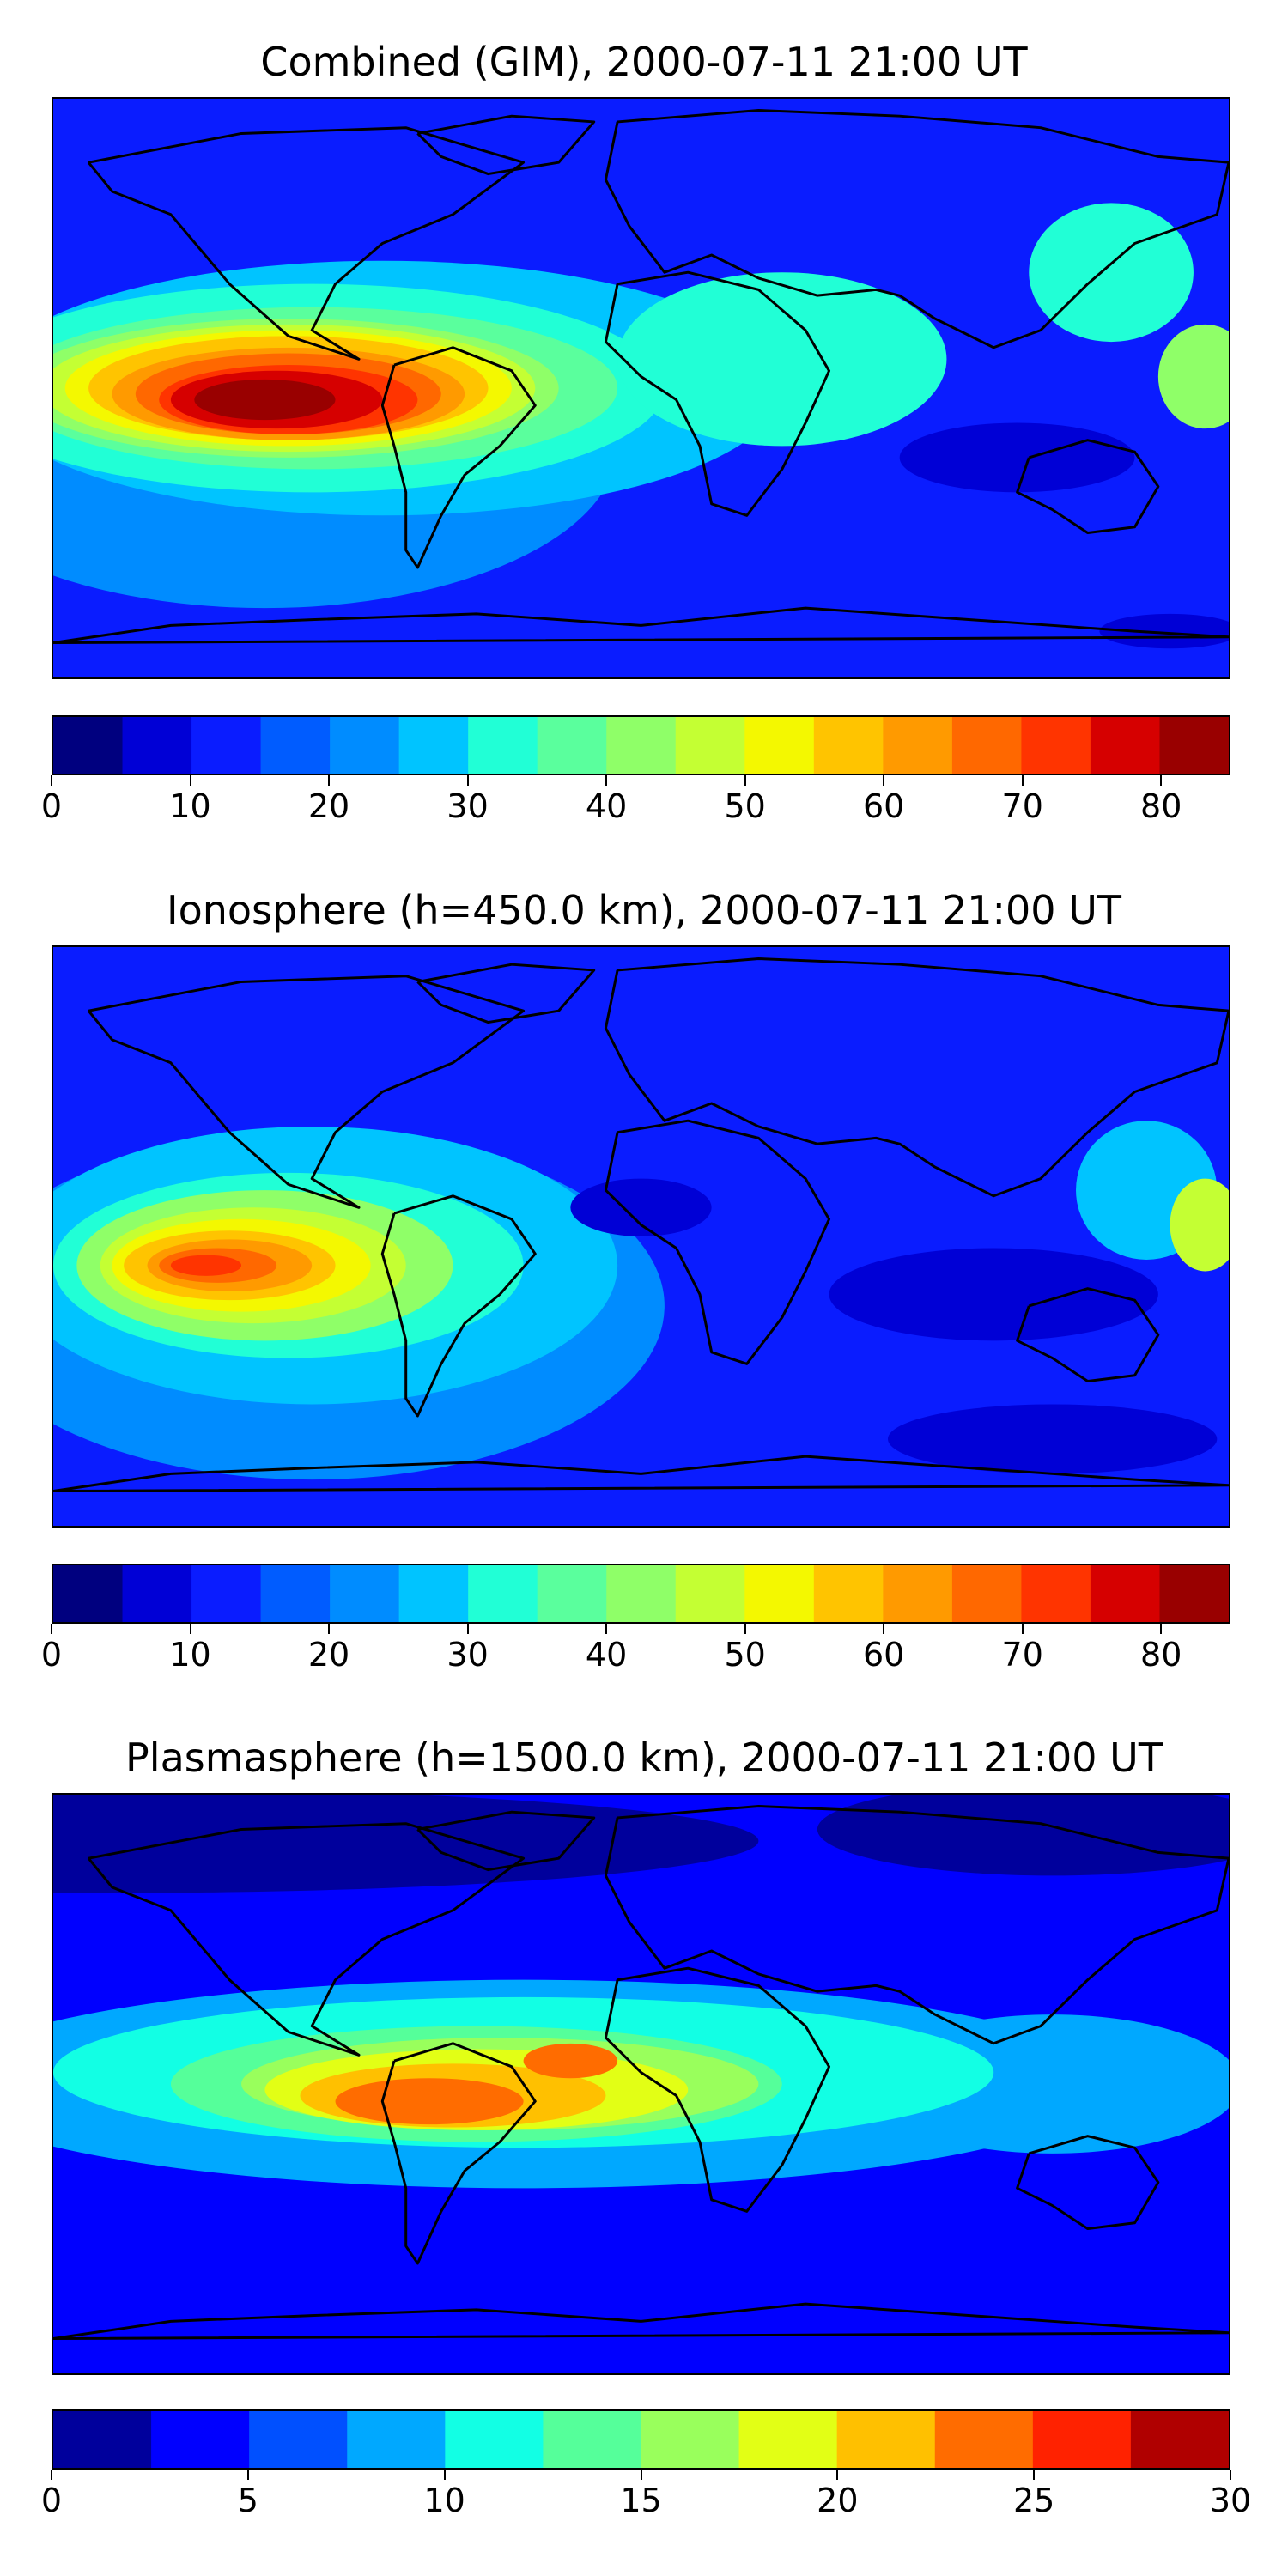 This screenshot has height=2576, width=1288. Describe the element at coordinates (636, 1649) in the screenshot. I see `panel-2-colorbar-ticks: 0 10 20 30 40 50 60 70 80` at that location.